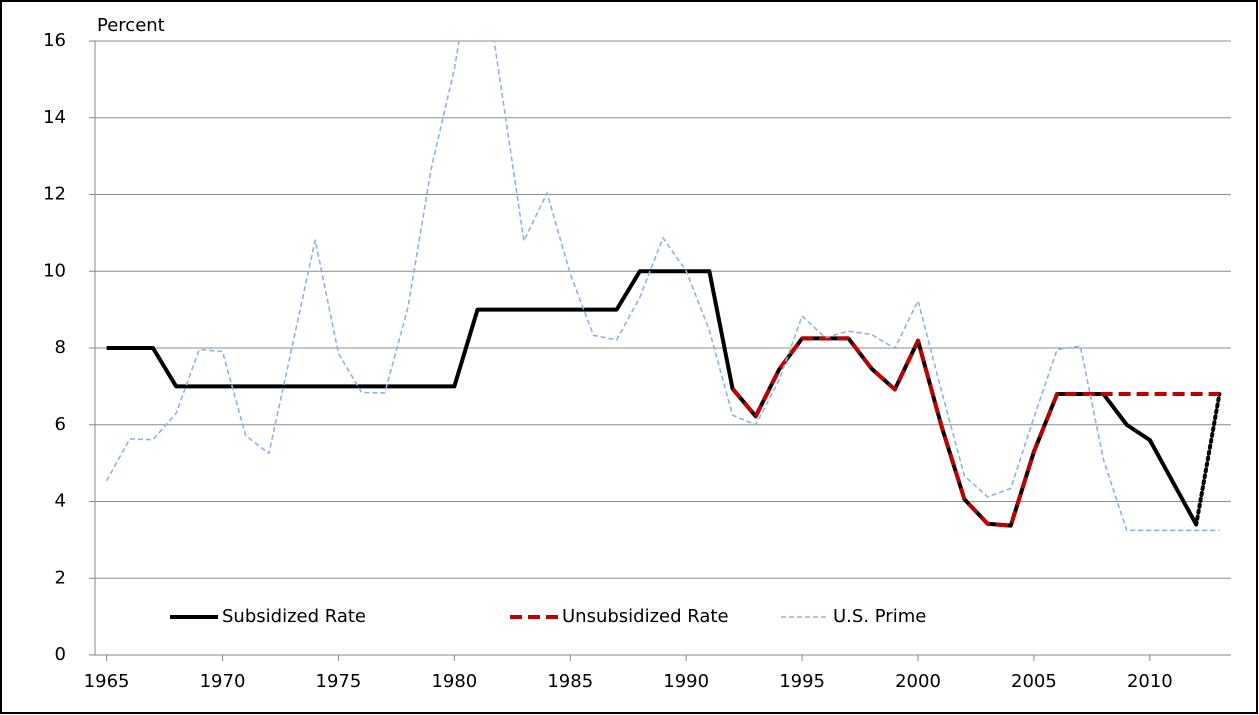  What do you see at coordinates (54, 270) in the screenshot?
I see `y-tick-label: 10` at bounding box center [54, 270].